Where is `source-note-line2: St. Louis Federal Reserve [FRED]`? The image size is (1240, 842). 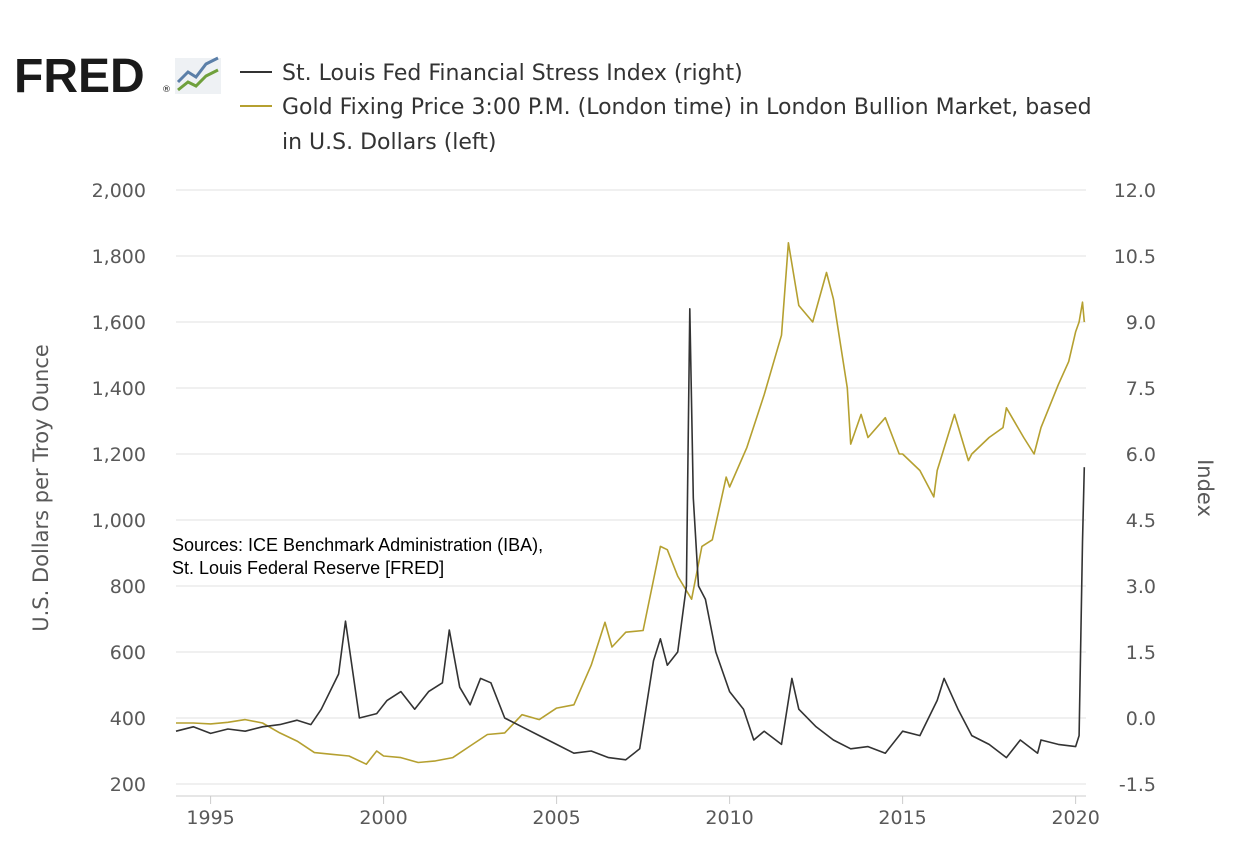
source-note-line2: St. Louis Federal Reserve [FRED] is located at coordinates (308, 568).